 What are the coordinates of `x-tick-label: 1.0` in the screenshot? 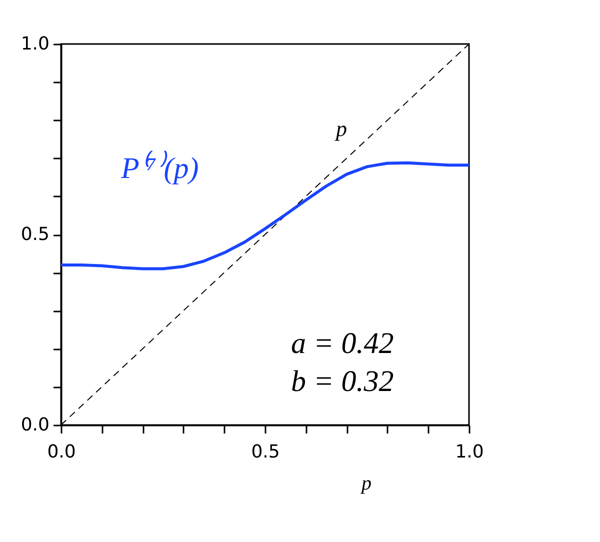 It's located at (469, 452).